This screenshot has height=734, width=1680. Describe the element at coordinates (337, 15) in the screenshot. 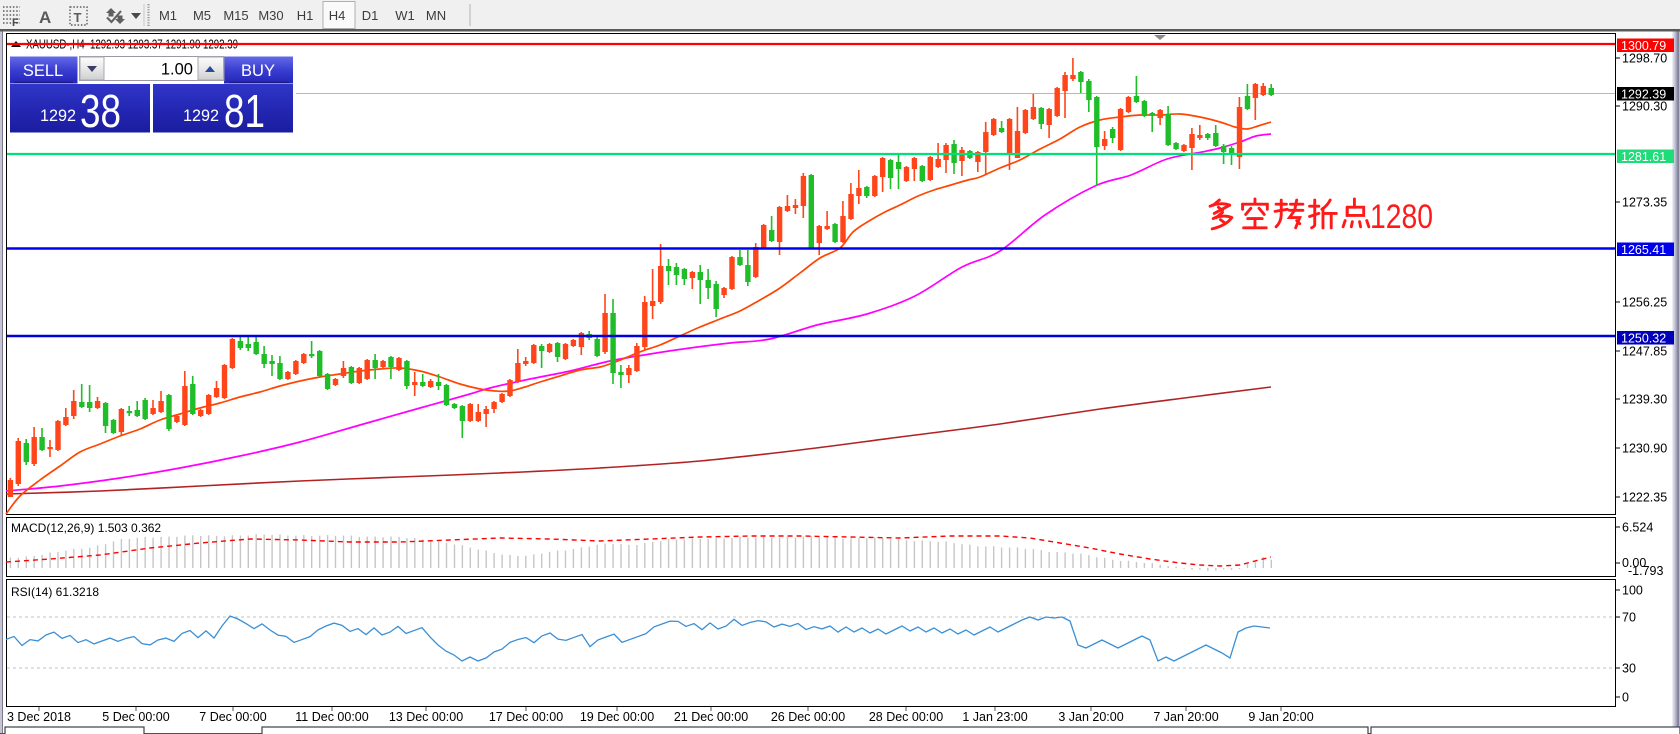

I see `svg-text: H4` at that location.